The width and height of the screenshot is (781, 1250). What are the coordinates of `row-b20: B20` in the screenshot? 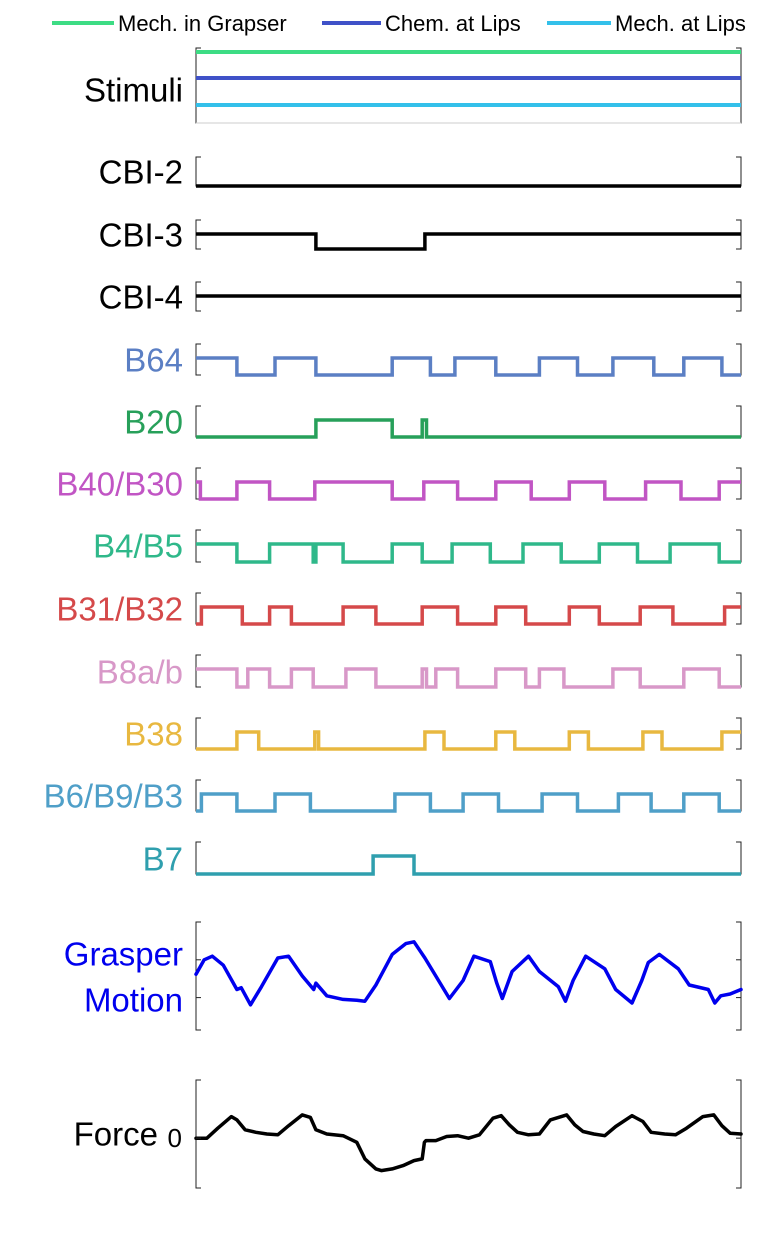 It's located at (433, 422).